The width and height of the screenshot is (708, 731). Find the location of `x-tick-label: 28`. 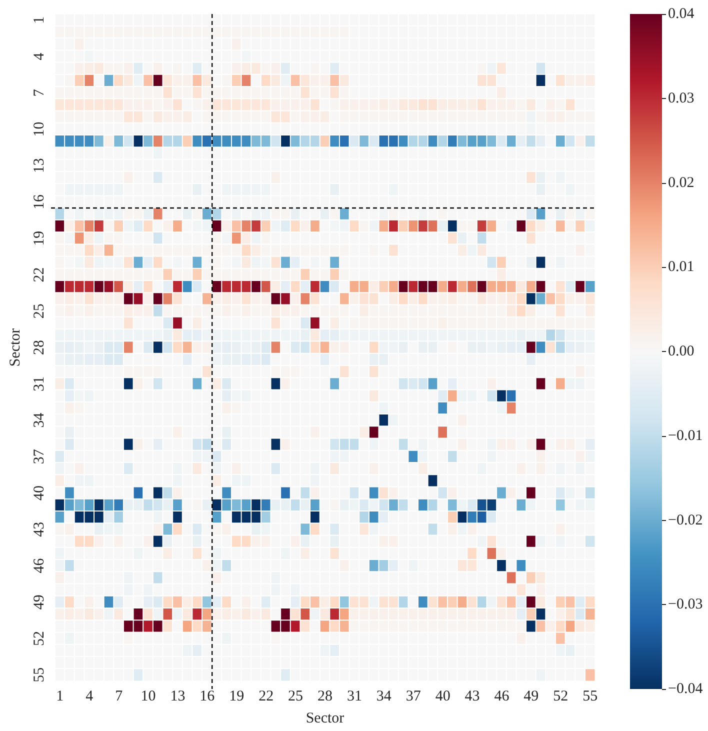

x-tick-label: 28 is located at coordinates (325, 696).